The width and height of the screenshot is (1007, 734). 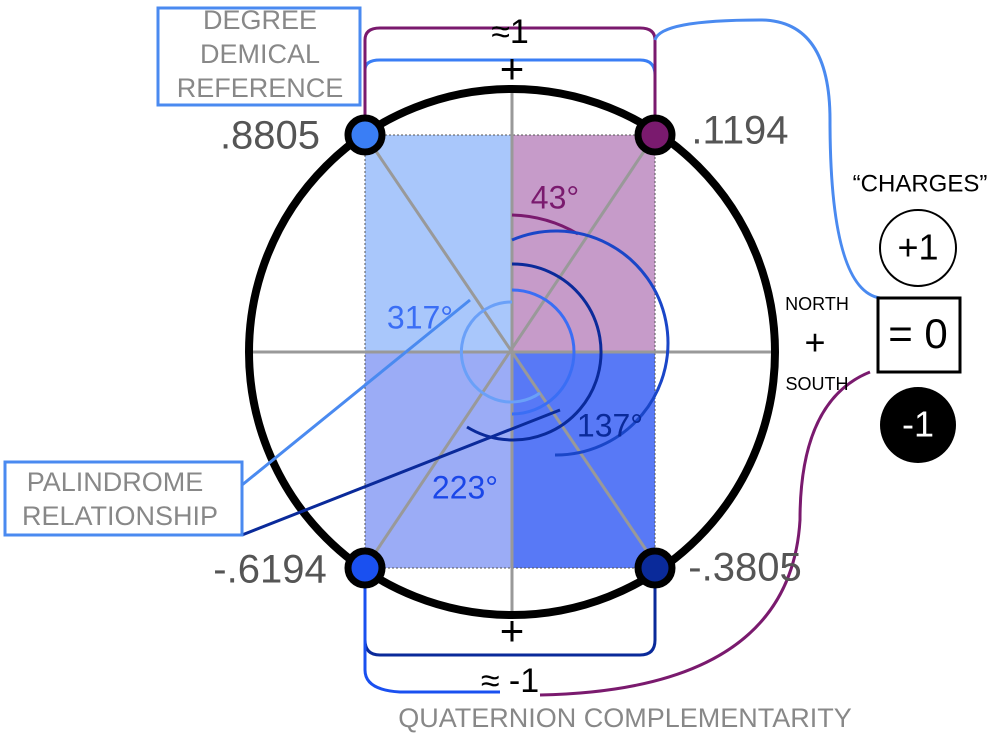 I want to click on angle: 223°, so click(x=465, y=487).